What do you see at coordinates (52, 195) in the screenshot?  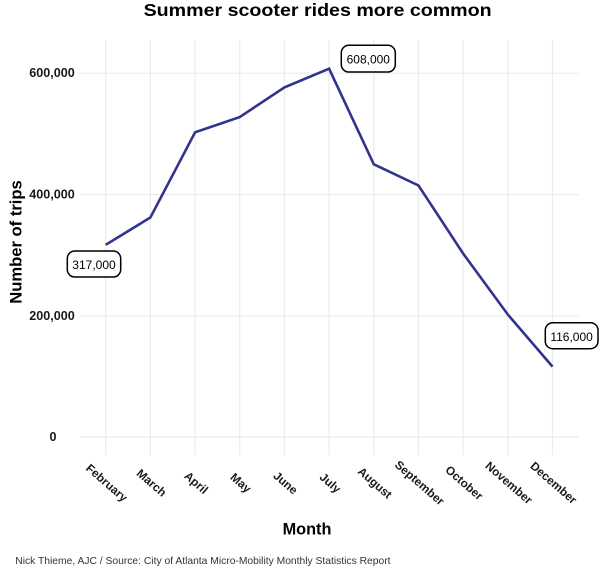 I see `svg-text: 400,000` at bounding box center [52, 195].